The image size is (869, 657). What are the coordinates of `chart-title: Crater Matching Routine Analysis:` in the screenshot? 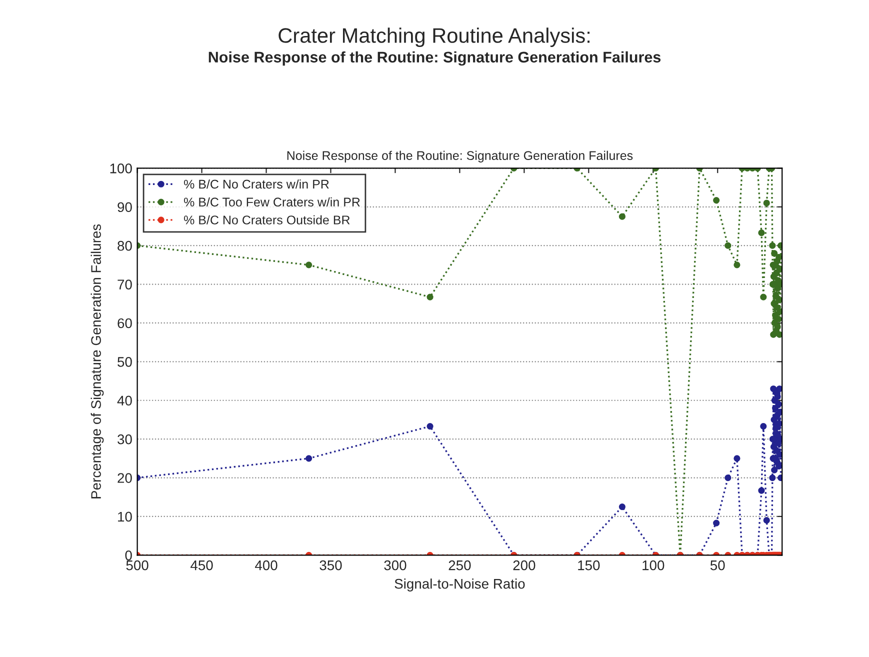 It's located at (434, 38).